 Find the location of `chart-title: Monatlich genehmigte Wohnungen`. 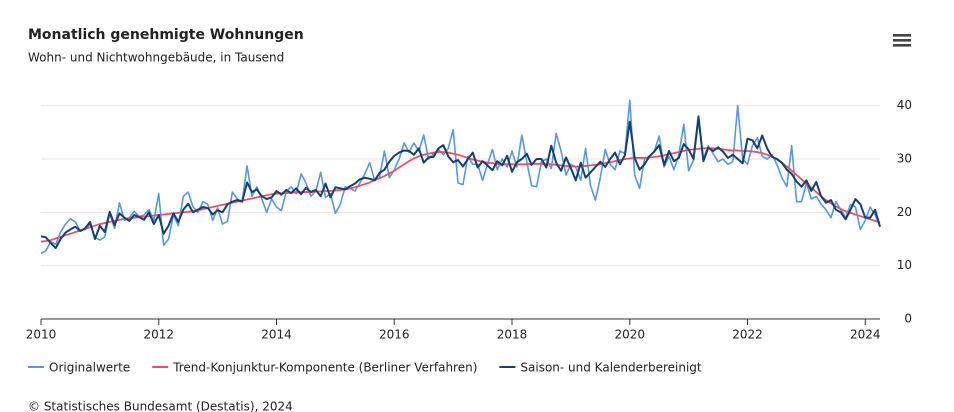

chart-title: Monatlich genehmigte Wohnungen is located at coordinates (166, 35).